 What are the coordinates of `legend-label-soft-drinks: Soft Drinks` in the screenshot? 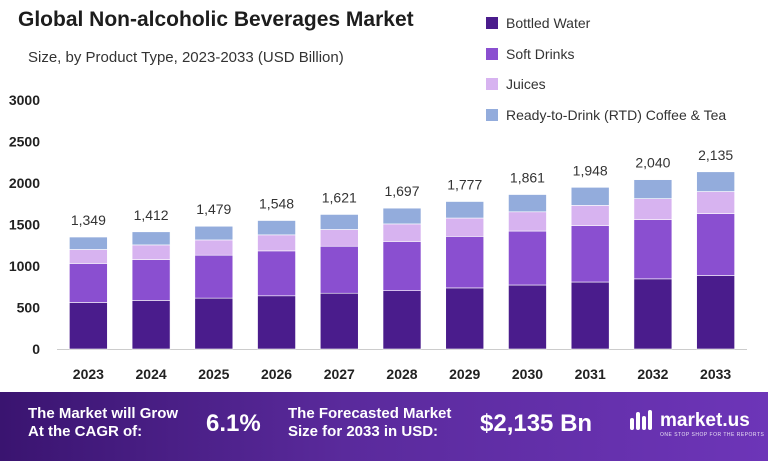 It's located at (540, 53).